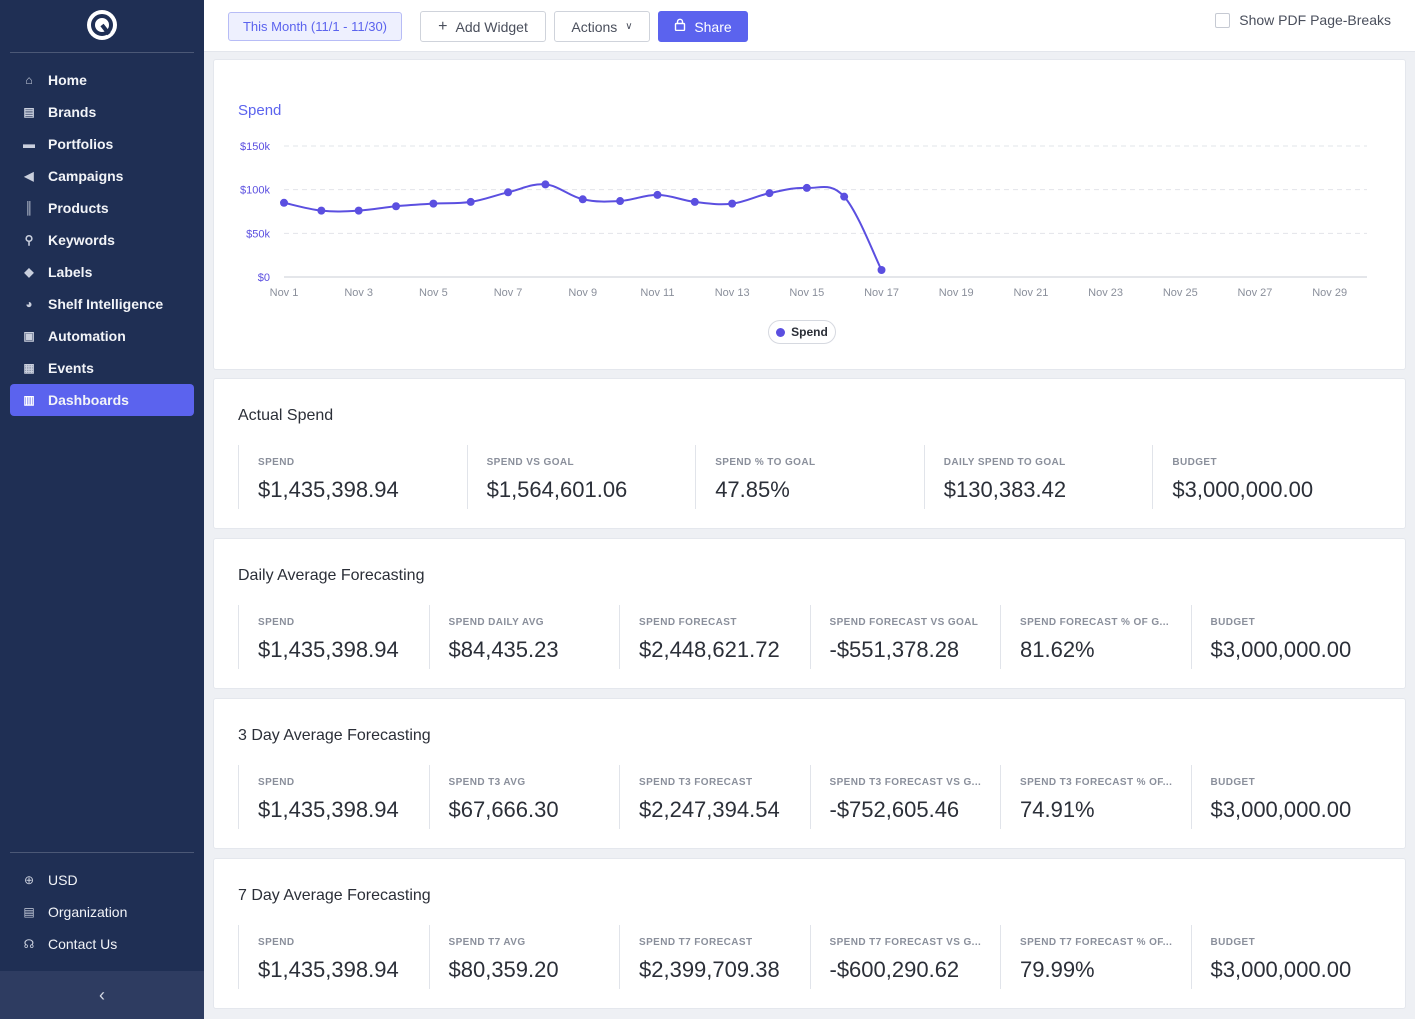  What do you see at coordinates (315, 26) in the screenshot?
I see `date-range-button: This Month (11/1 - 11/30)` at bounding box center [315, 26].